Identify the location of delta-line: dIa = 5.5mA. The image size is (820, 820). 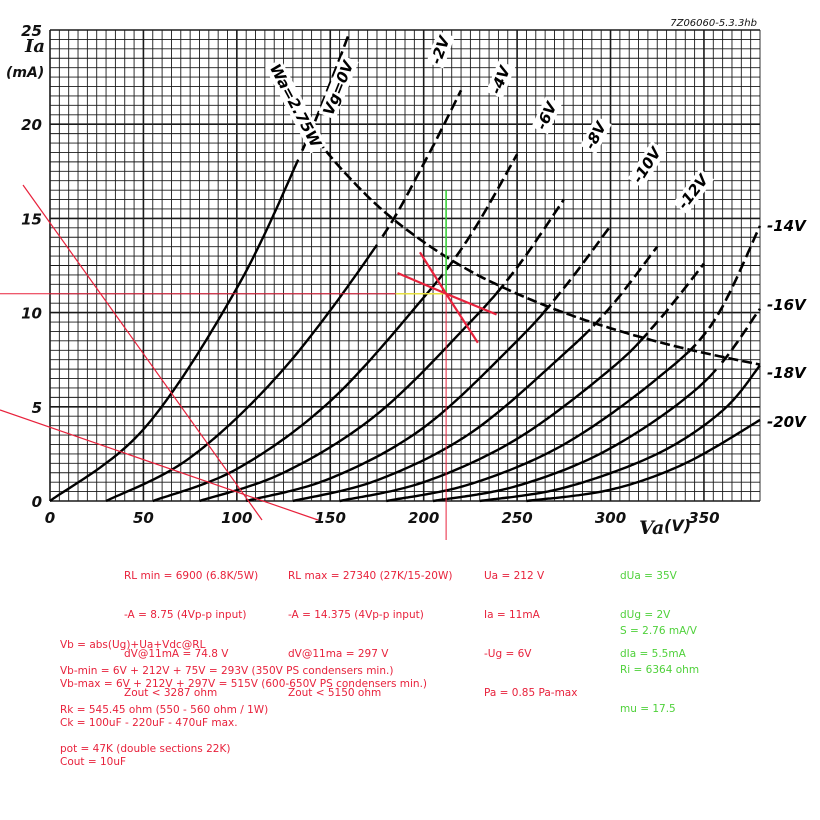
(653, 654).